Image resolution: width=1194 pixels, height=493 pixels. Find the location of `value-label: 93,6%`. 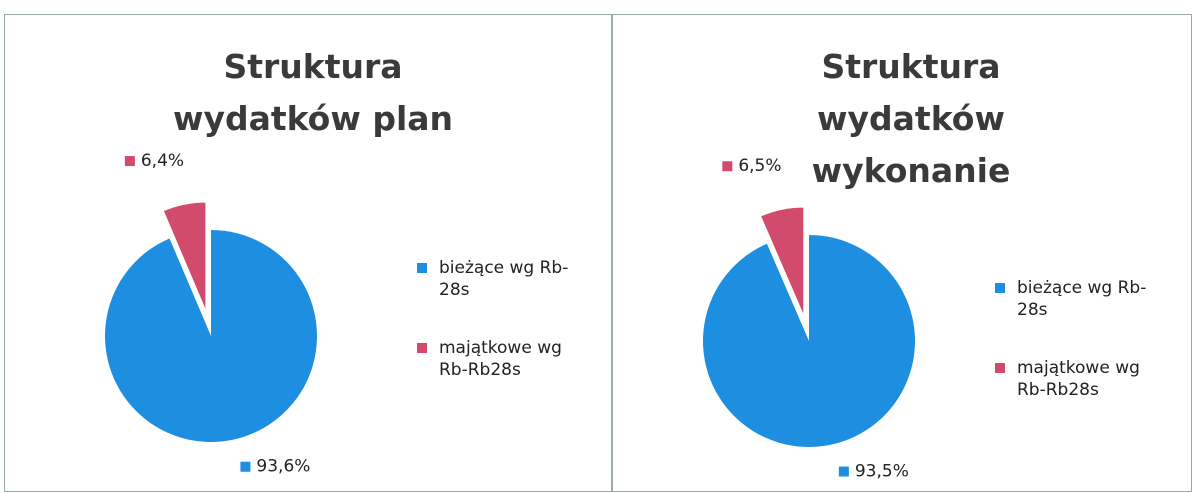

value-label: 93,6% is located at coordinates (283, 467).